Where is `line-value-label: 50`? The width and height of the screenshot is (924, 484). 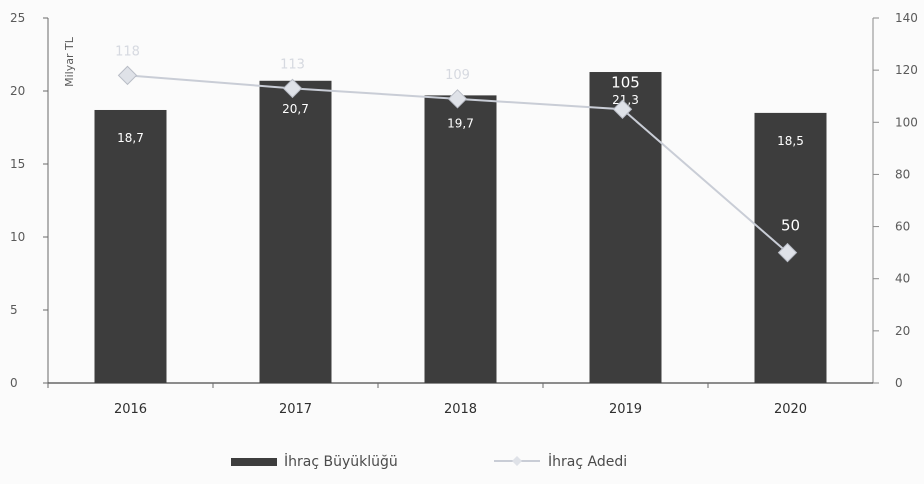 line-value-label: 50 is located at coordinates (790, 226).